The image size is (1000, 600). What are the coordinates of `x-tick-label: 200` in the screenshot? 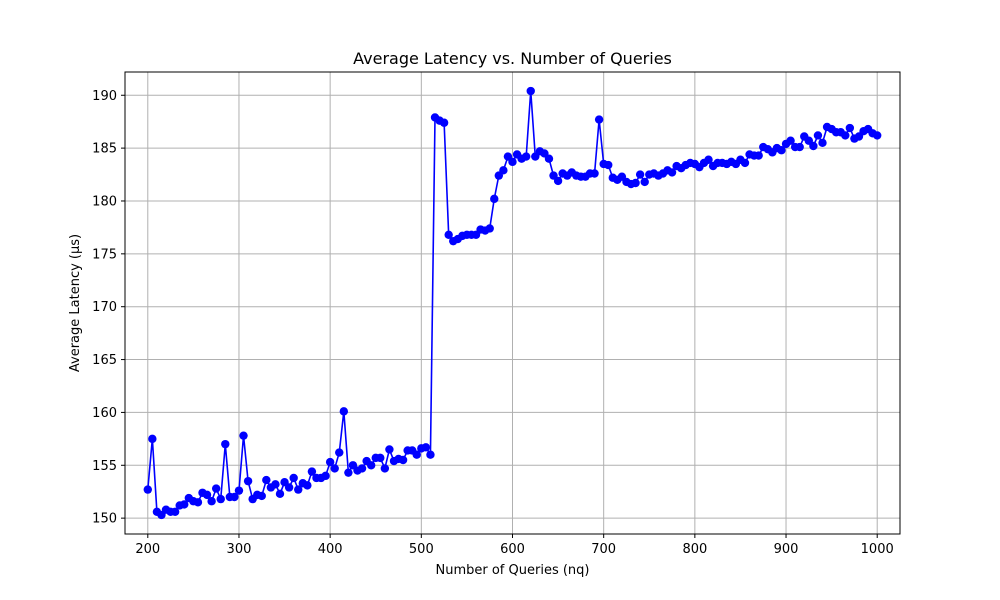 It's located at (147, 549).